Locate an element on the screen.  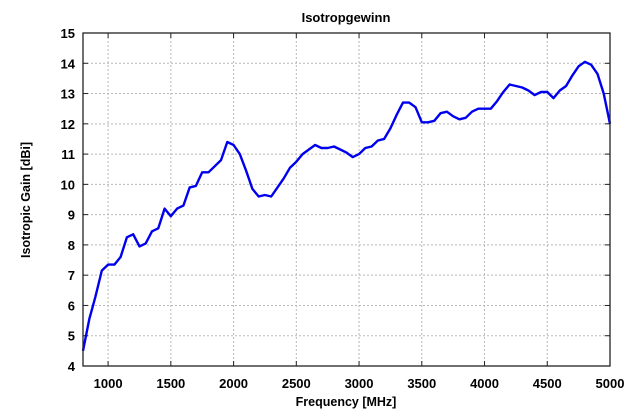
y-tick-label: 11 is located at coordinates (68, 154).